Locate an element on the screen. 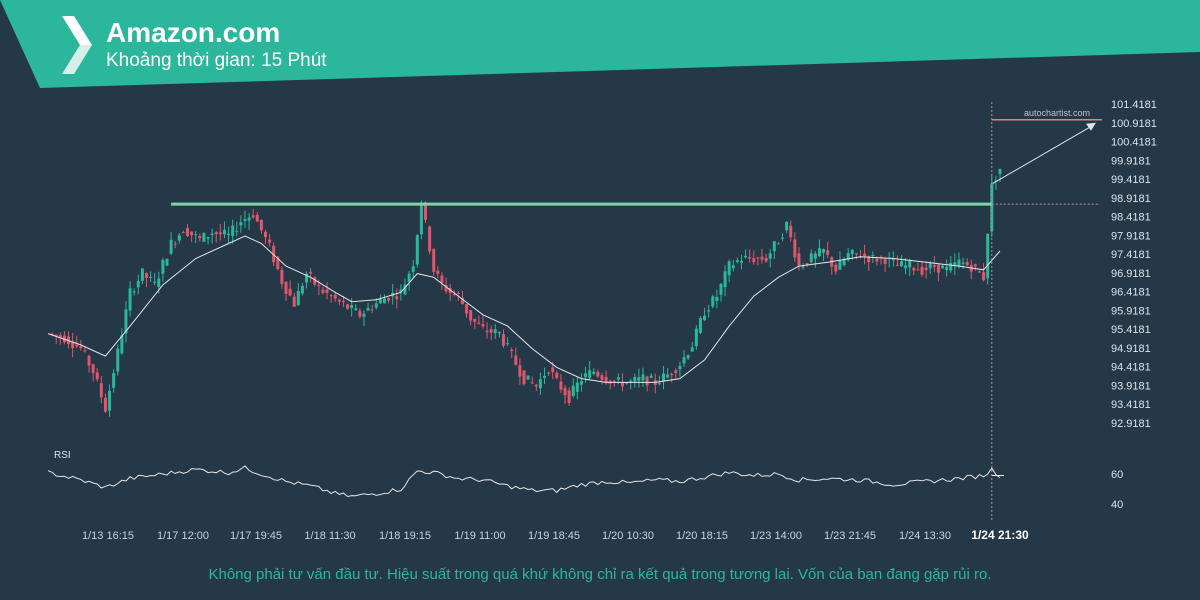 The height and width of the screenshot is (600, 1200). x-tick-label: 1/24 21:30 is located at coordinates (1000, 535).